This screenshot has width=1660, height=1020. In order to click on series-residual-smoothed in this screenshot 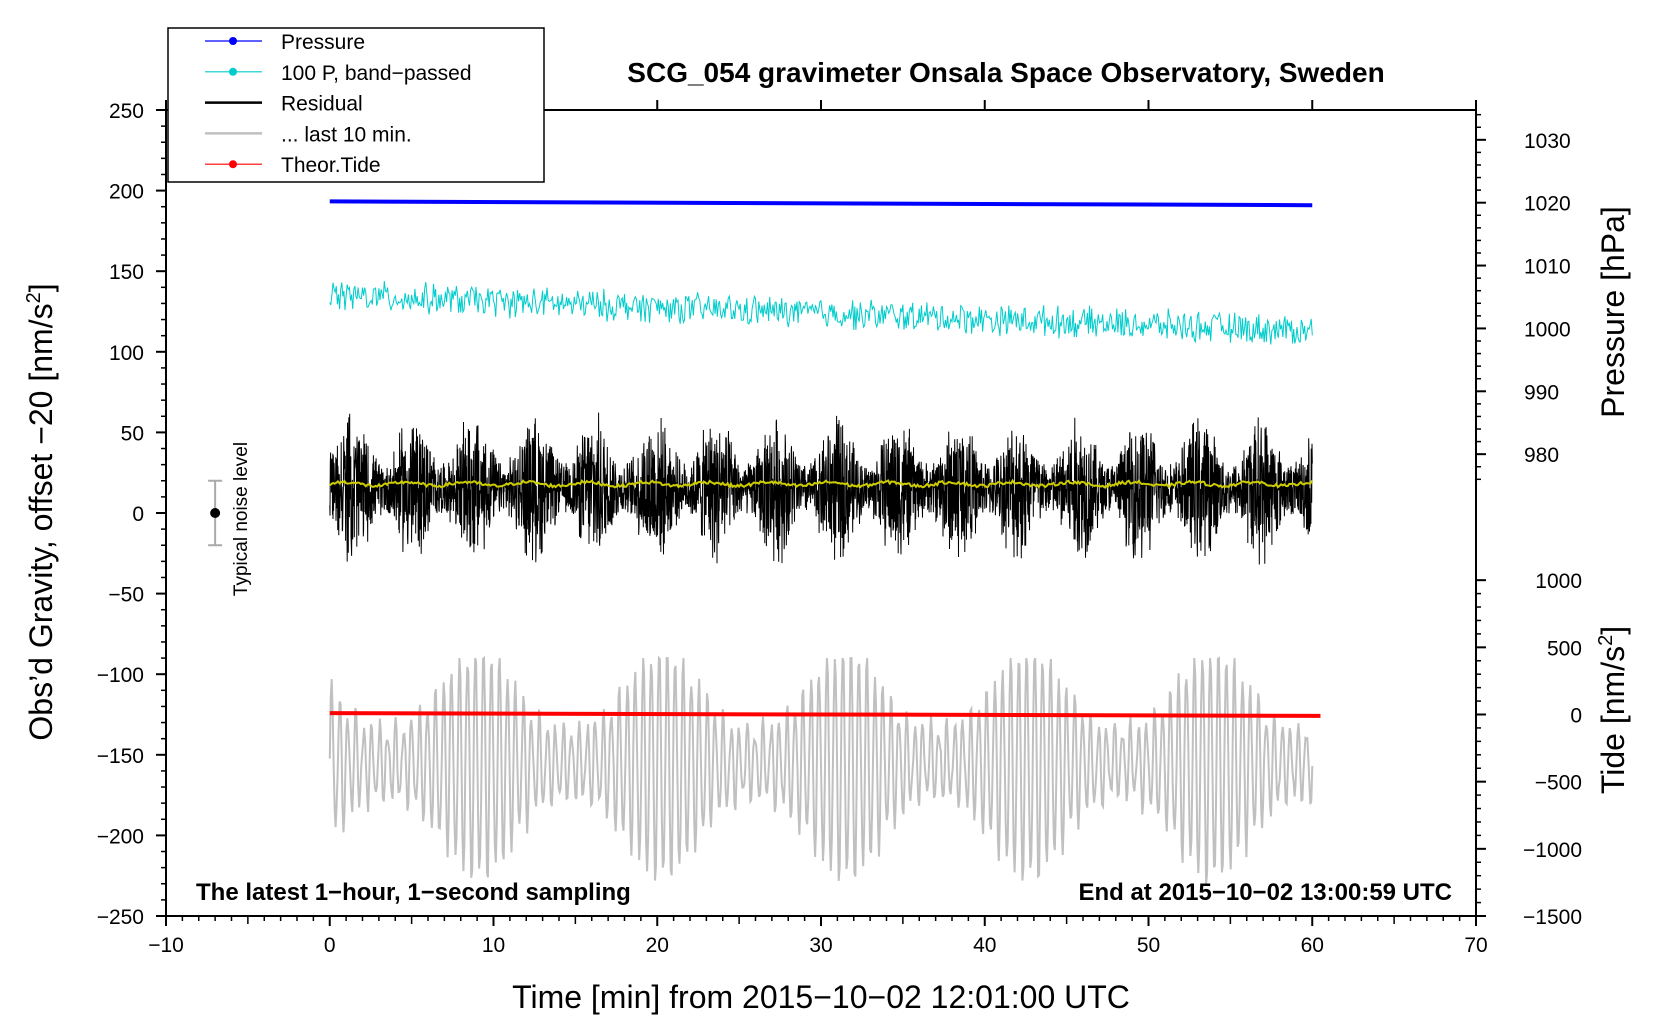, I will do `click(821, 483)`.